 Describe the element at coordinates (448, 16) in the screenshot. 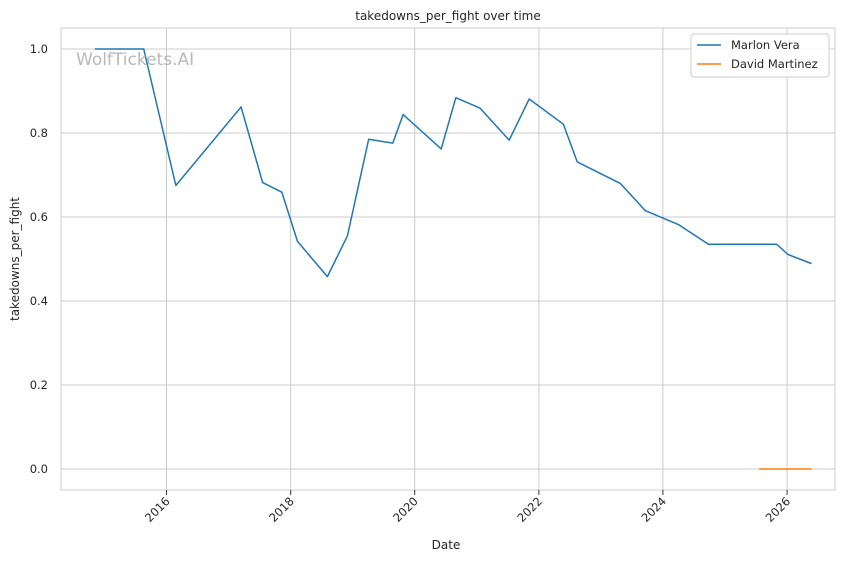

I see `chart-title: takedowns_per_fight over time` at that location.